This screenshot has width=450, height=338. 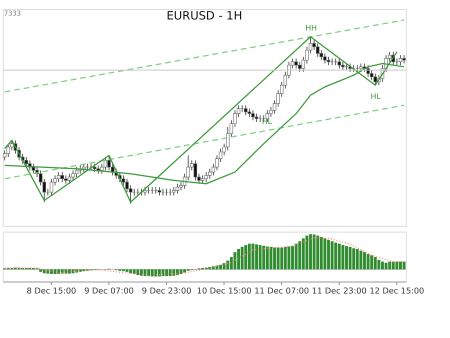 I want to click on x-tick-label: 10 Dec 15:00, so click(x=224, y=291).